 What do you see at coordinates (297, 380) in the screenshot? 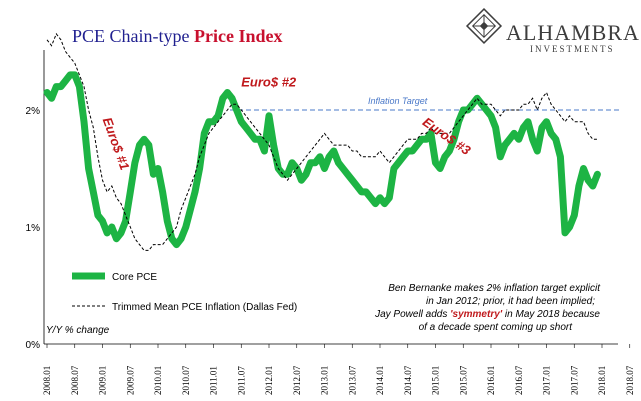
I see `x-tick-label: 2012.07` at bounding box center [297, 380].